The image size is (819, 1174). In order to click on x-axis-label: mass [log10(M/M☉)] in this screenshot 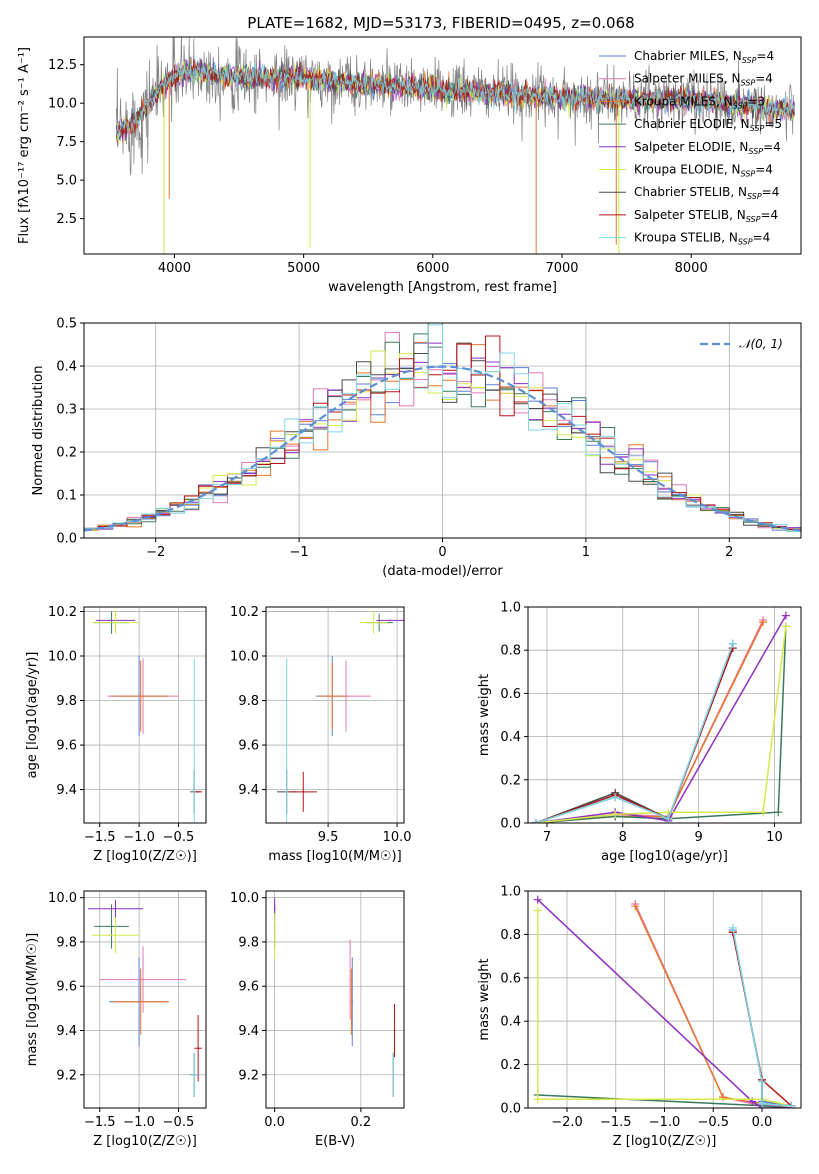, I will do `click(334, 856)`.